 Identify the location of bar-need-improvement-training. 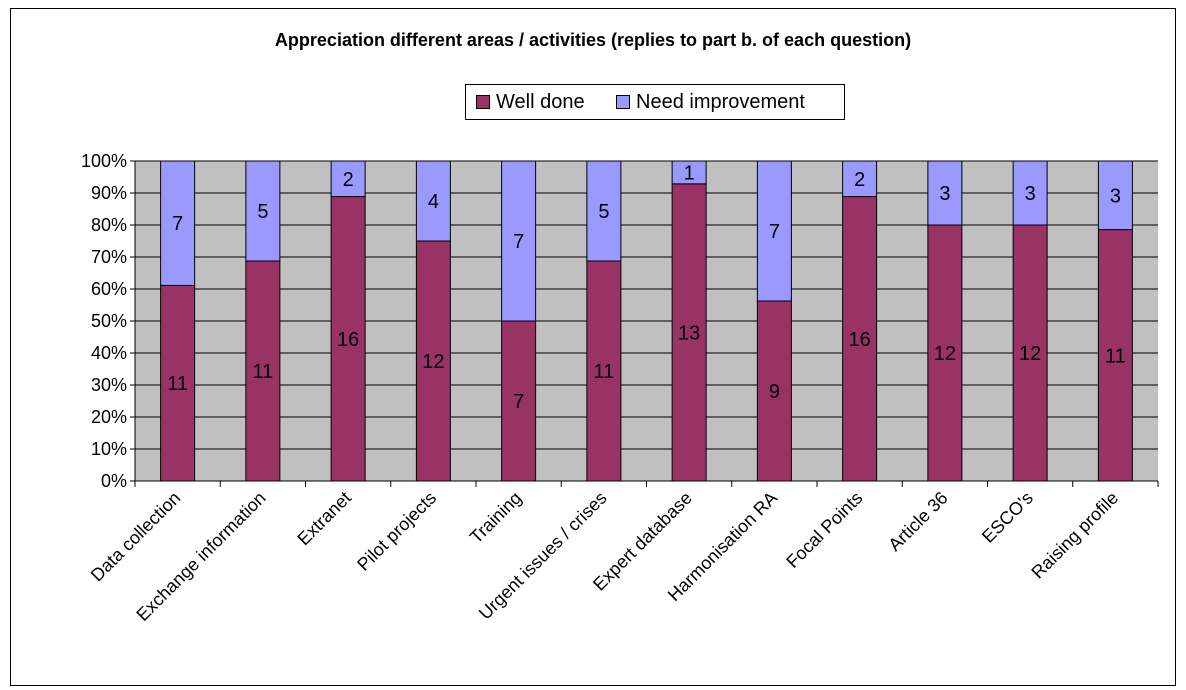
(519, 241).